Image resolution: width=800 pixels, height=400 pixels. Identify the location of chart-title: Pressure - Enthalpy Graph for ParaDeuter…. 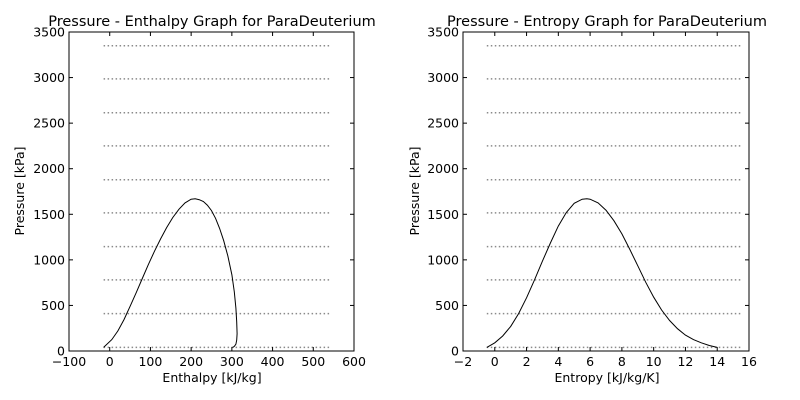
(212, 22).